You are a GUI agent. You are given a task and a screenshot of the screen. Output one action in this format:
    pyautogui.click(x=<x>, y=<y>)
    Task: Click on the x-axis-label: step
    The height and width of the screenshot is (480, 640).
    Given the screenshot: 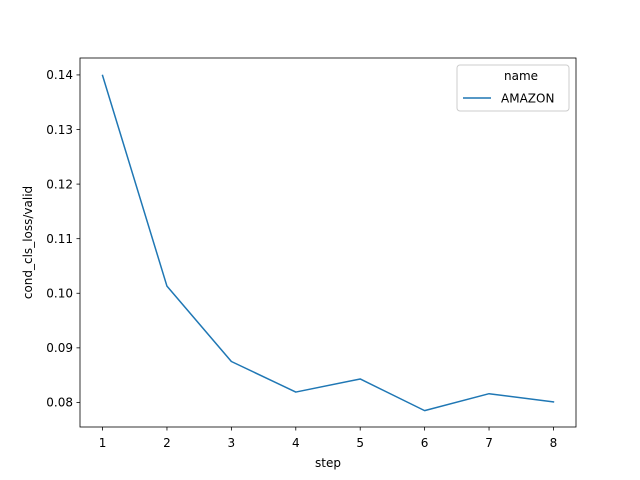 What is the action you would take?
    pyautogui.click(x=328, y=463)
    